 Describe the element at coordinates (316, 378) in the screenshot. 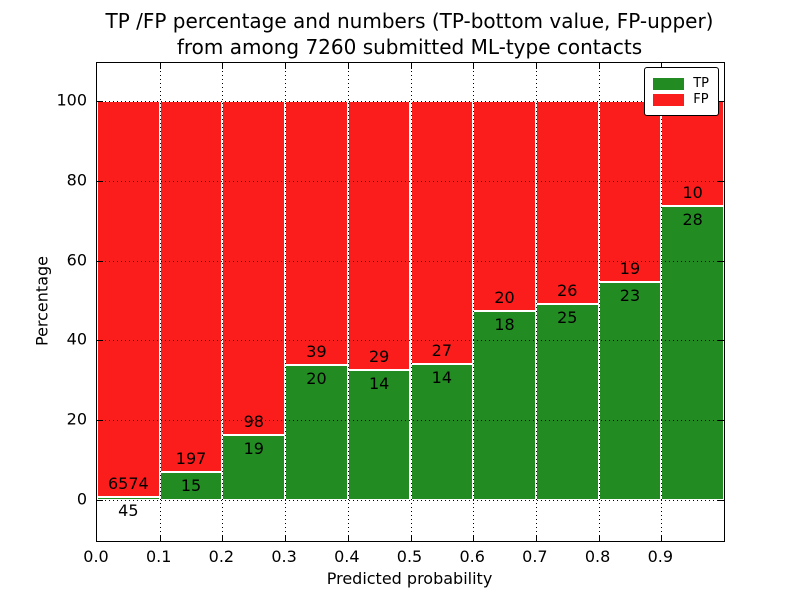

I see `annotation-tp-count: 20` at that location.